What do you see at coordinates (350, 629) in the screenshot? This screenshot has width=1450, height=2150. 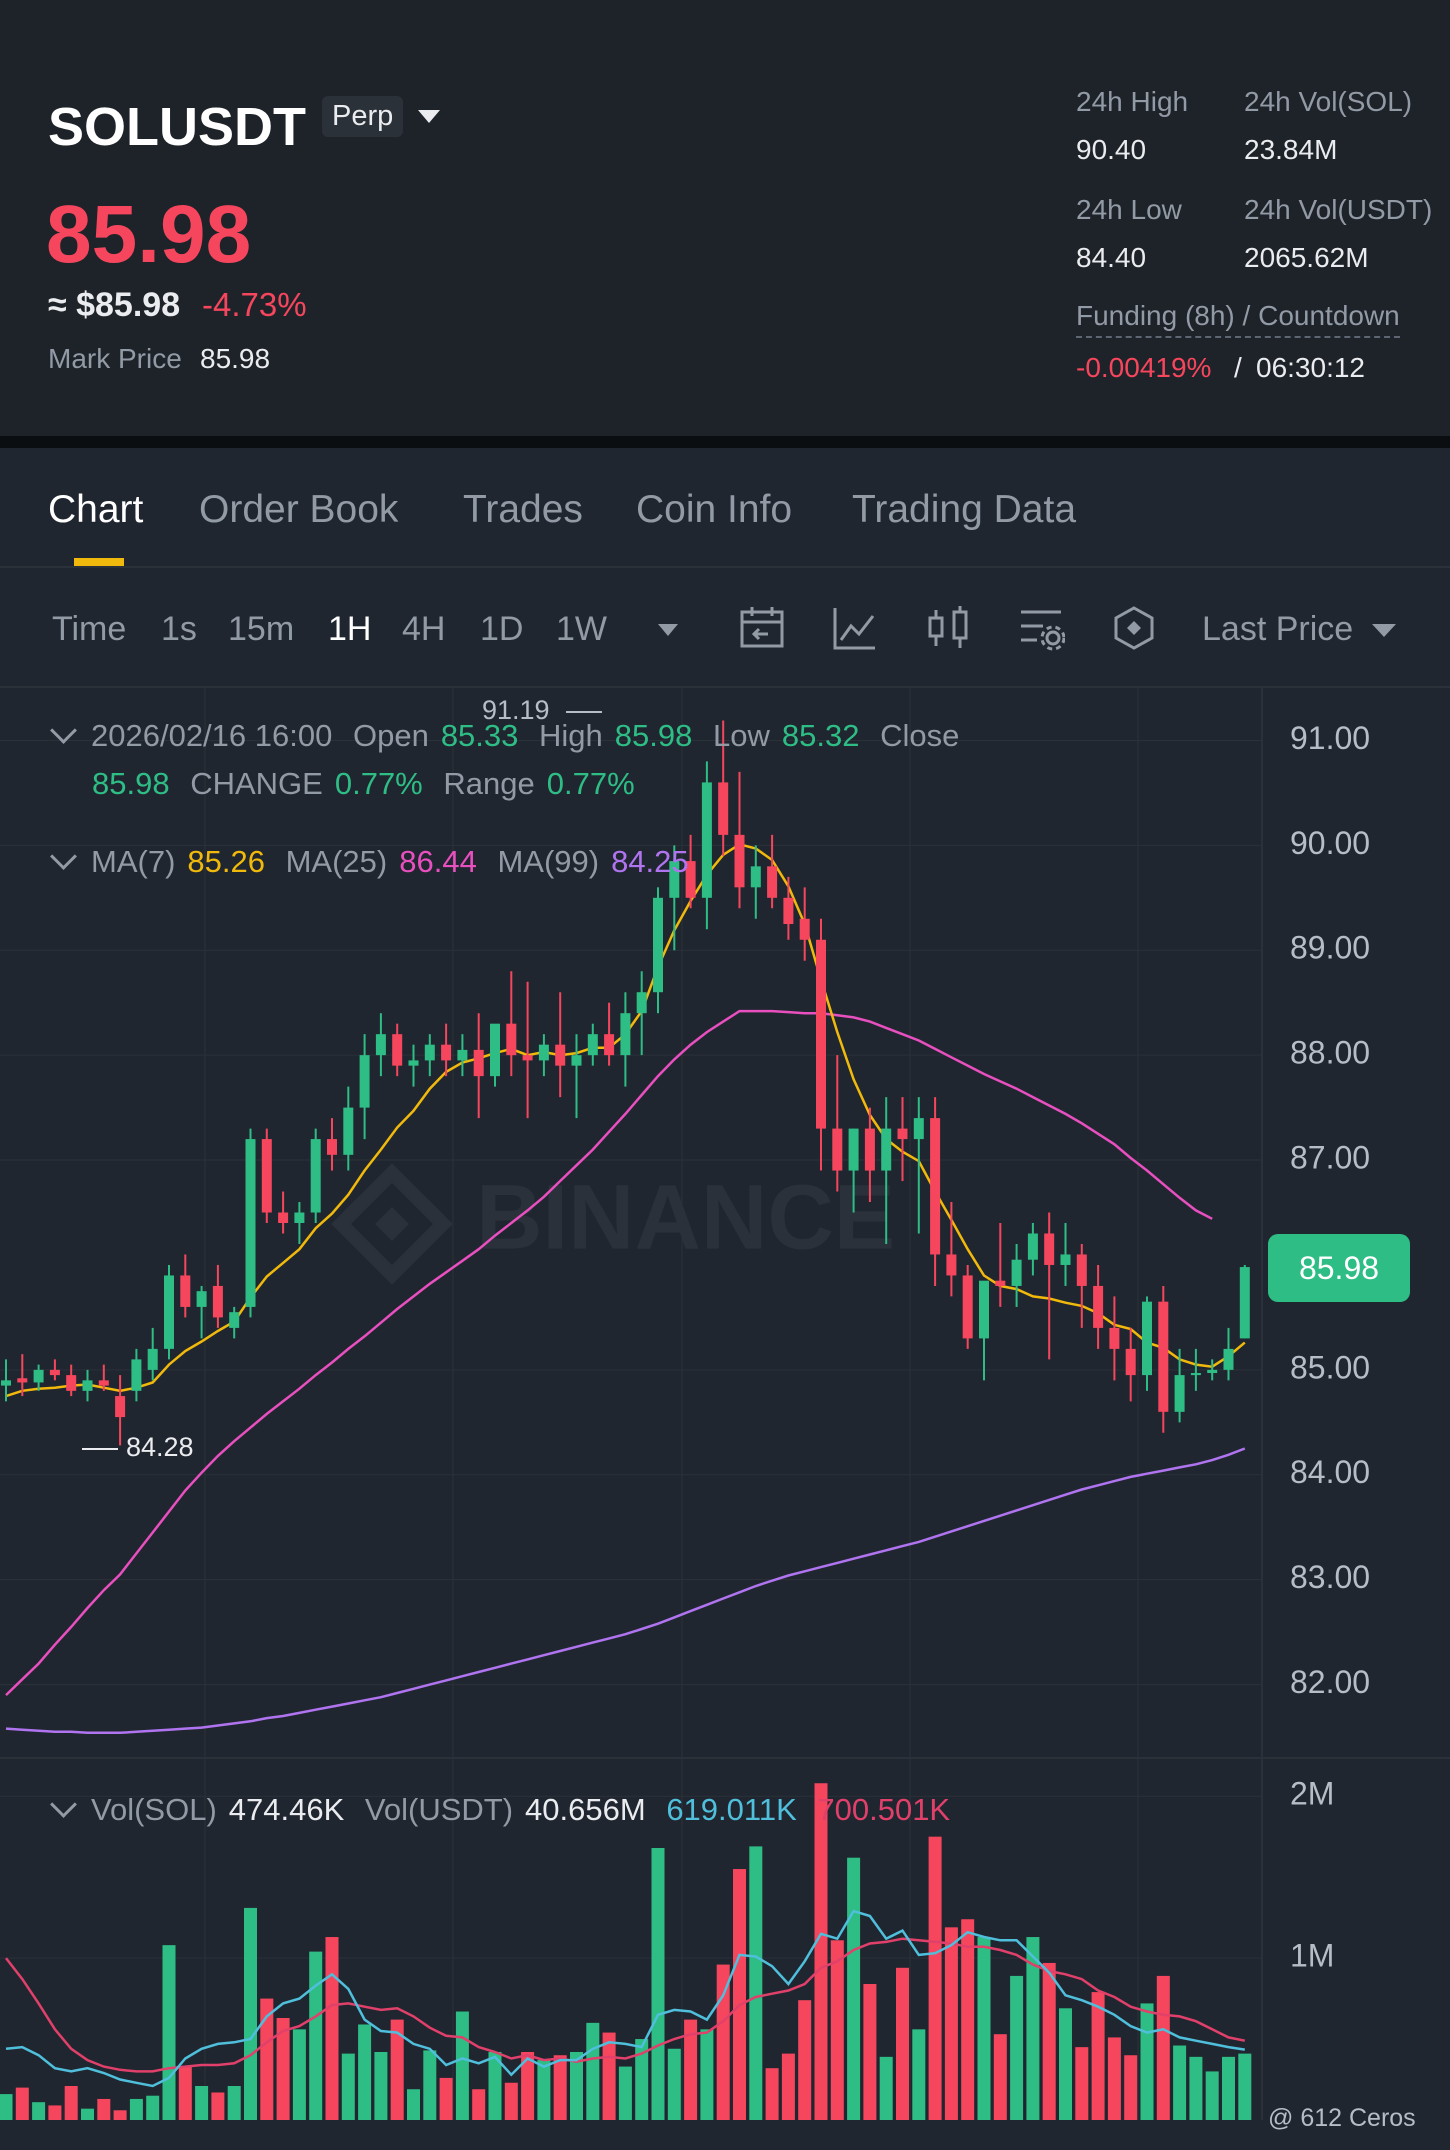 I see `timeframe-1h: 1H` at bounding box center [350, 629].